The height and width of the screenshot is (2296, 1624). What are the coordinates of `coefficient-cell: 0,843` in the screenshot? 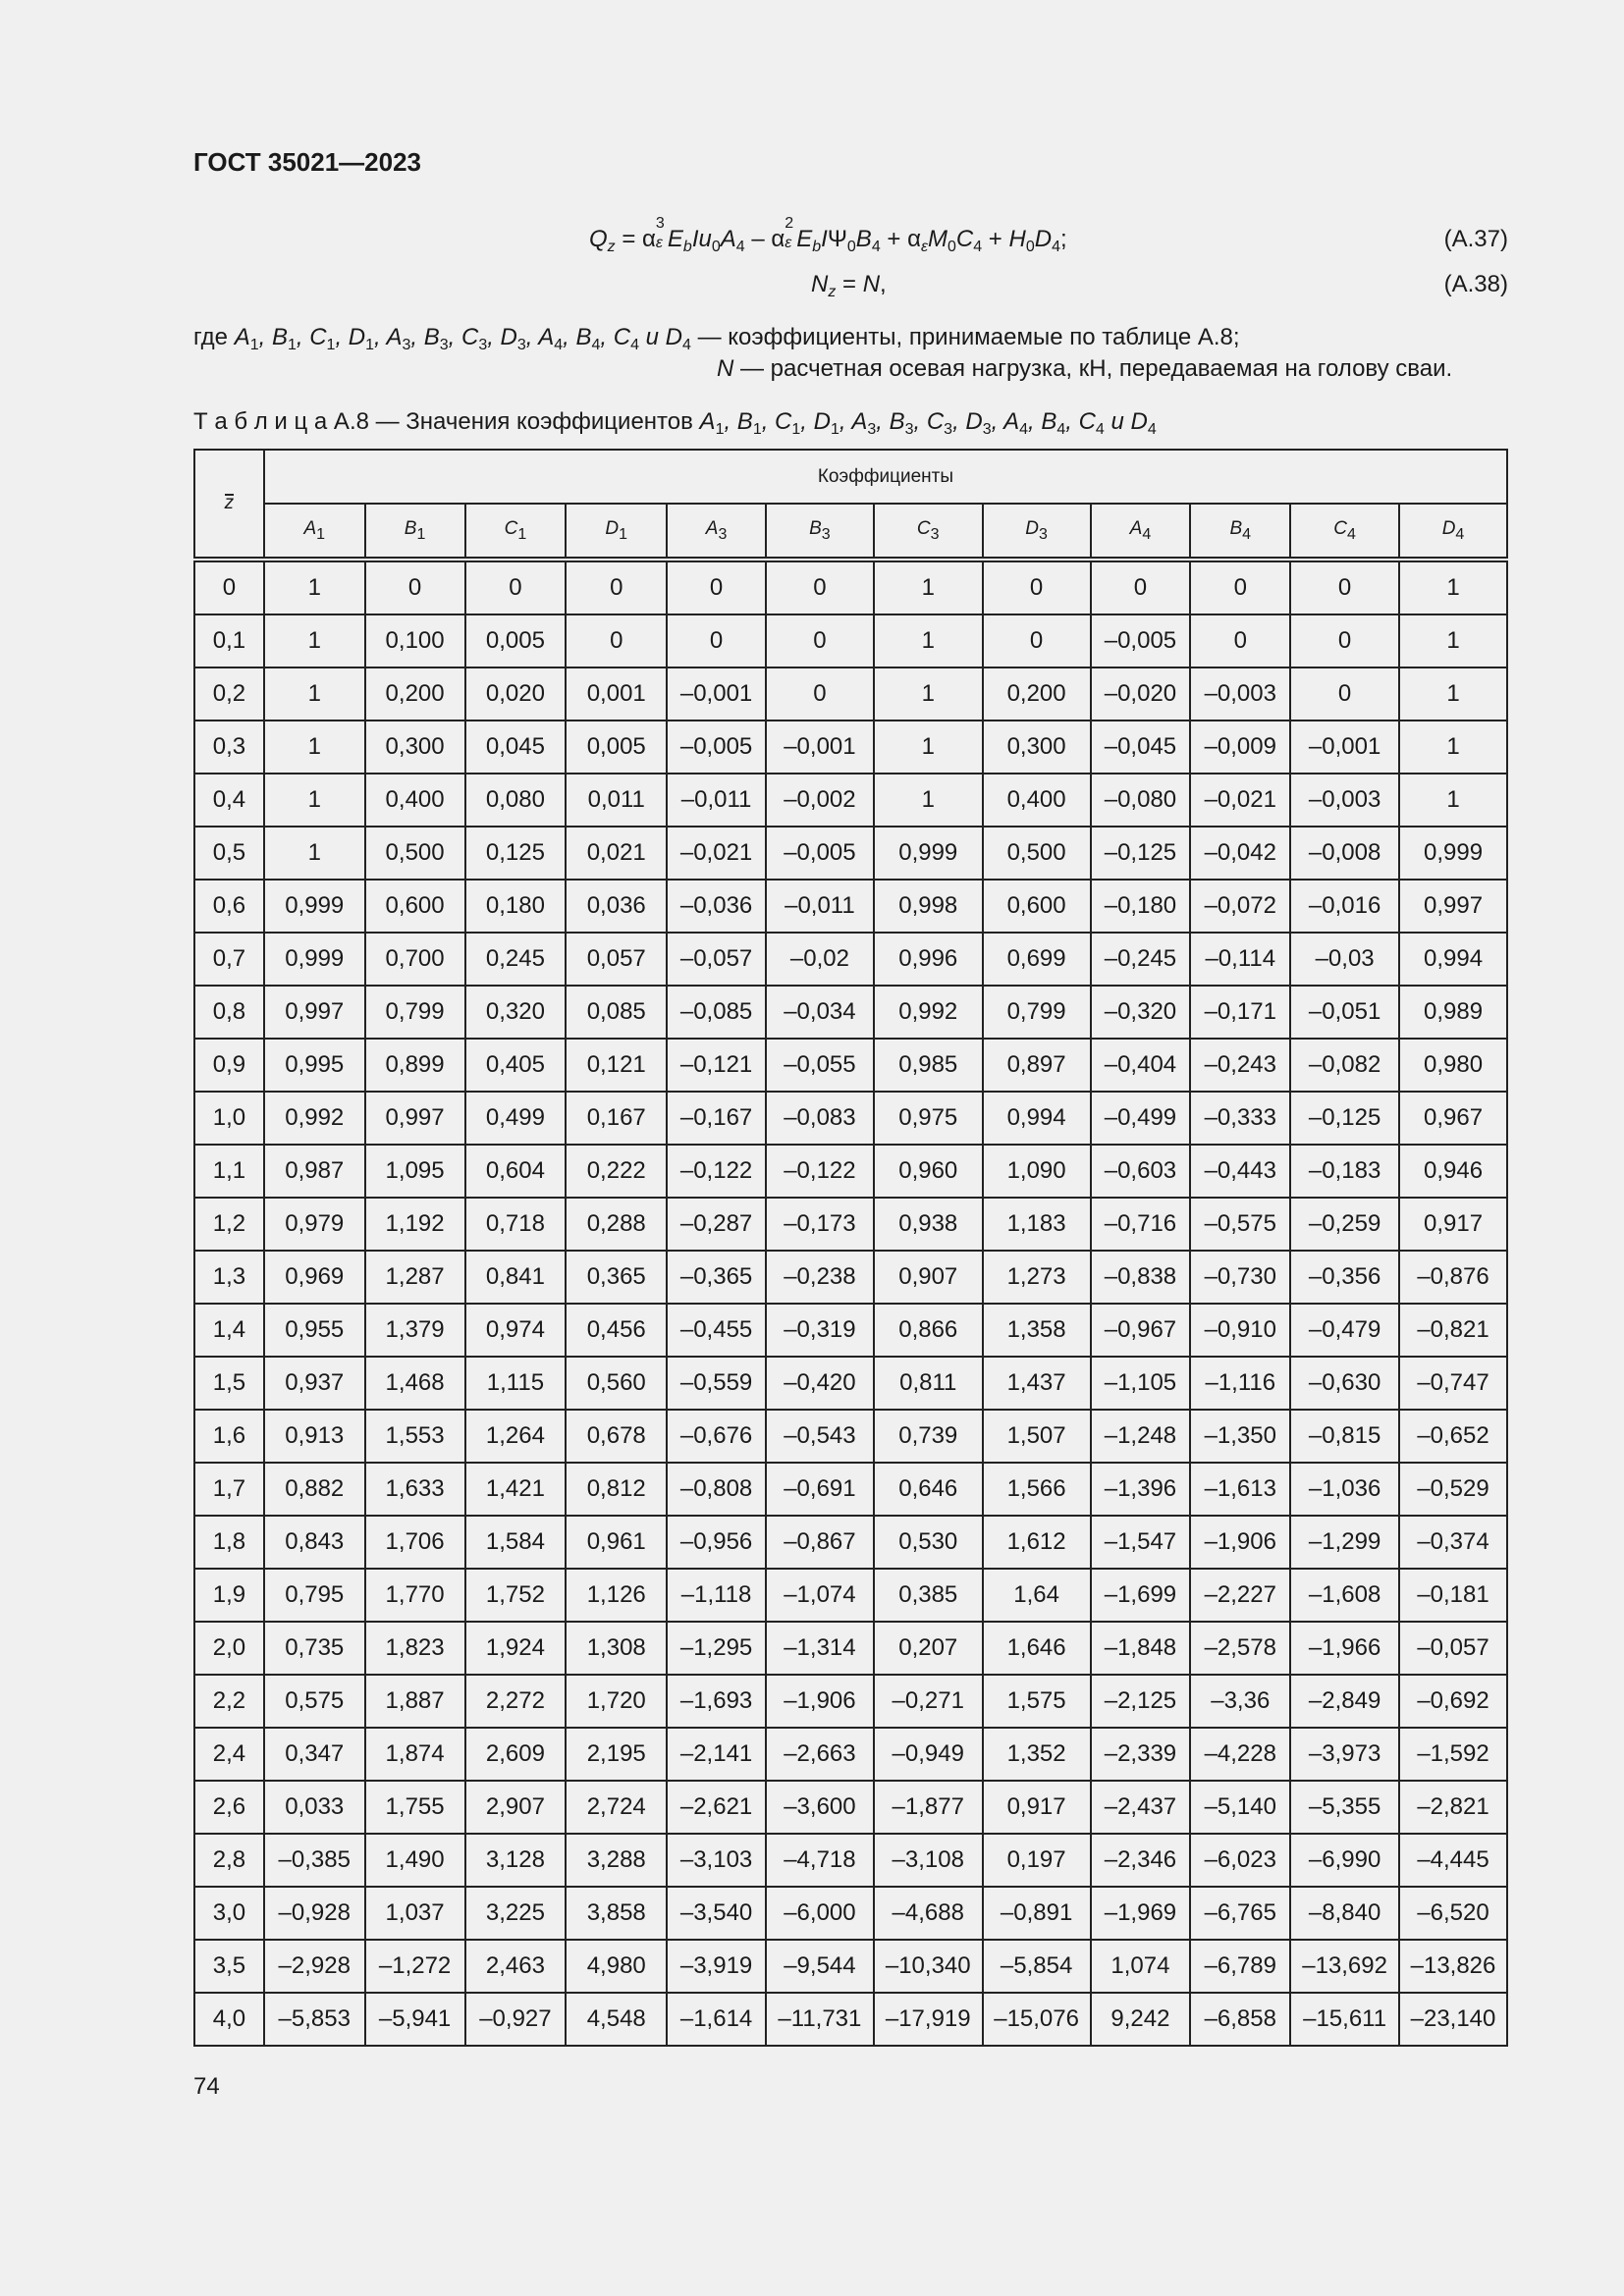 It's located at (314, 1543).